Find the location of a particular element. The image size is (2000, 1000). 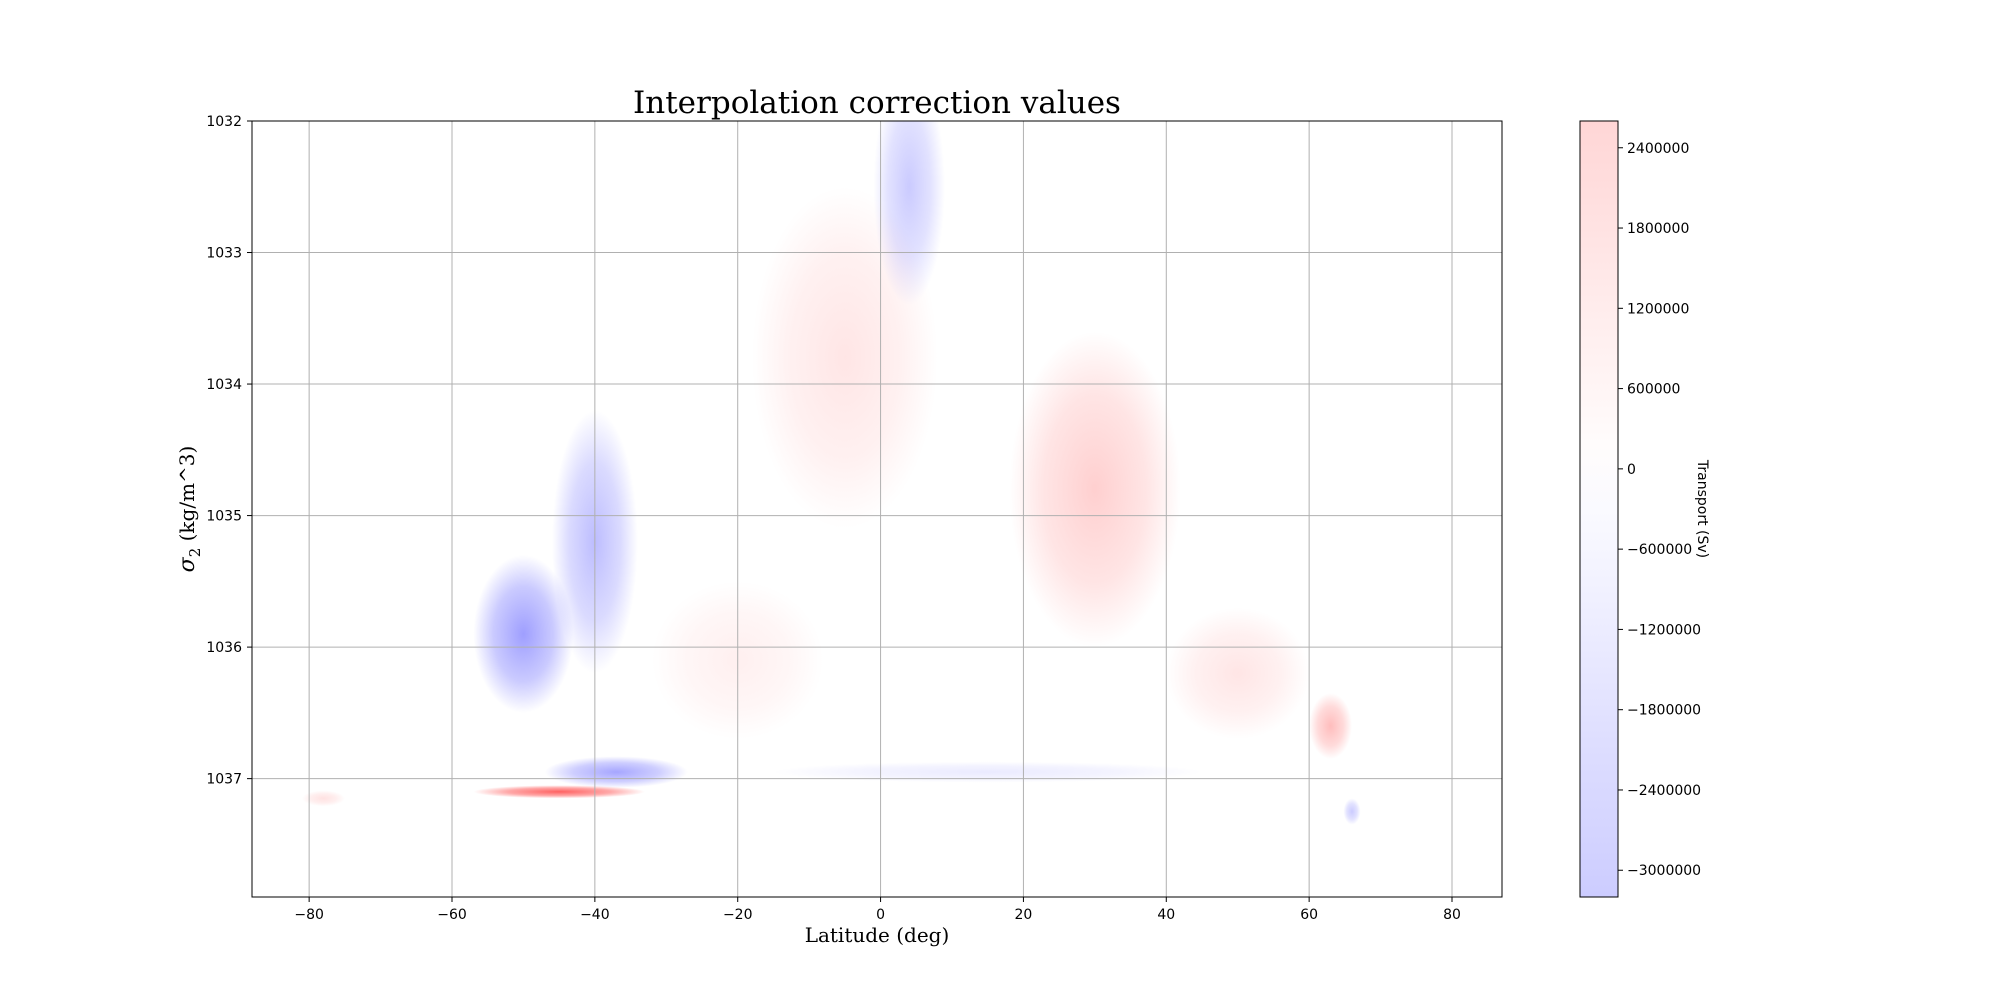

colorbar-label: Transport (Sv) is located at coordinates (1702, 508).